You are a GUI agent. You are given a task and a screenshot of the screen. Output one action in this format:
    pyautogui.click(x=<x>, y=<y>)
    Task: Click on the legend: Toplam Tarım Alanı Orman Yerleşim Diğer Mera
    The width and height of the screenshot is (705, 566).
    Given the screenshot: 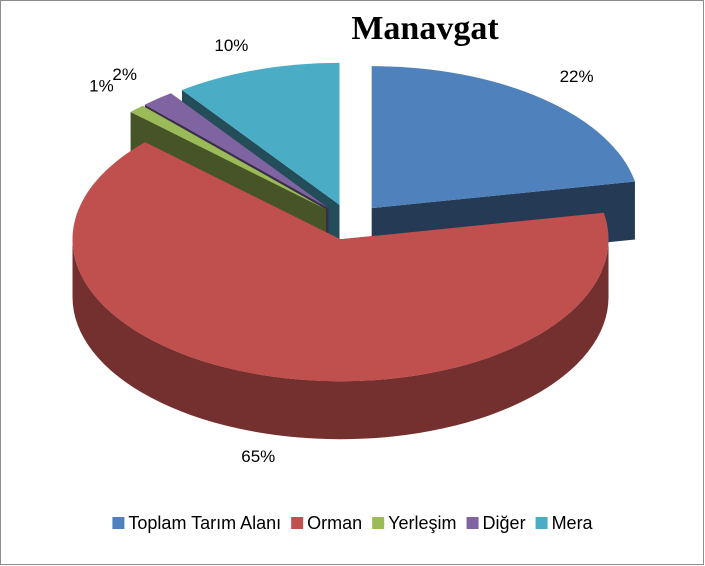 What is the action you would take?
    pyautogui.click(x=353, y=523)
    